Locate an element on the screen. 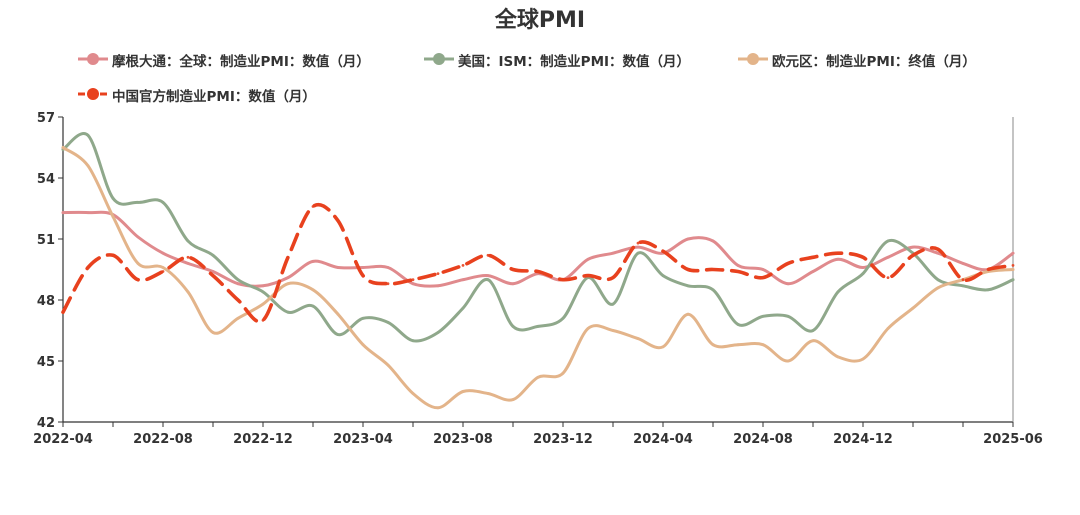  y-tick-label: 45 is located at coordinates (46, 362).